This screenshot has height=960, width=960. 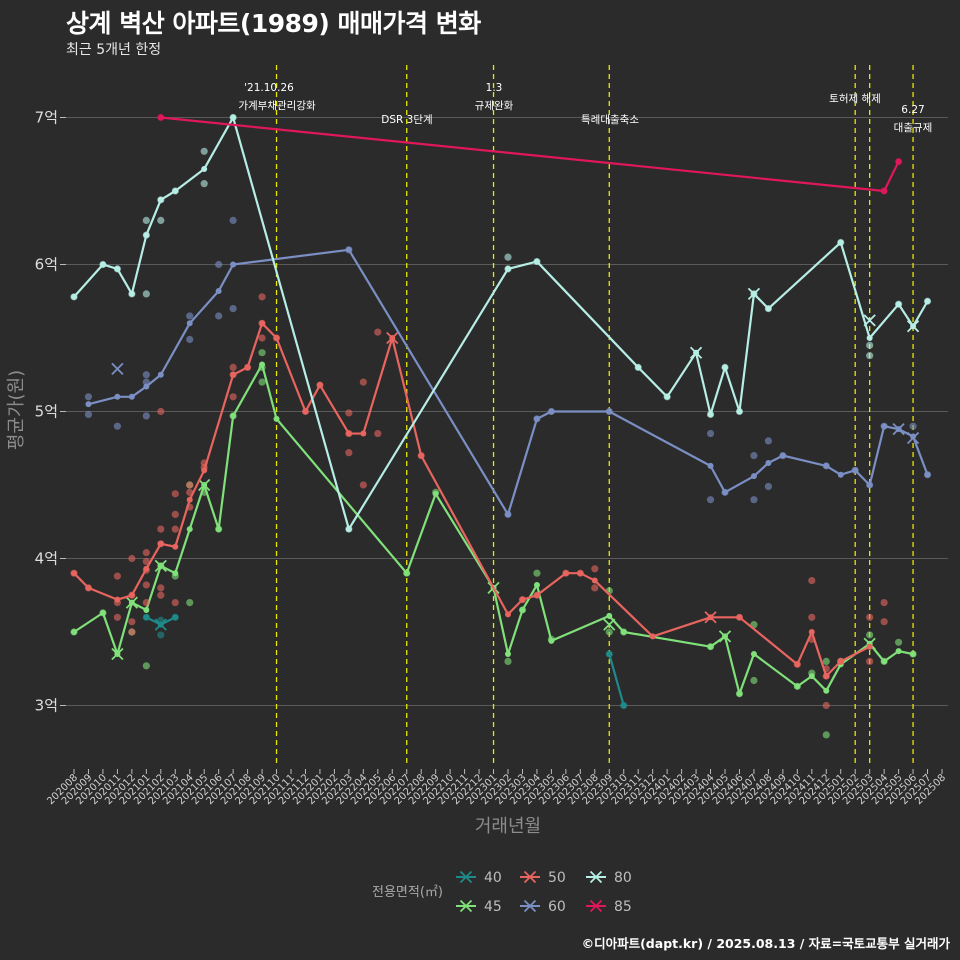 What do you see at coordinates (623, 907) in the screenshot?
I see `legend-label: 85` at bounding box center [623, 907].